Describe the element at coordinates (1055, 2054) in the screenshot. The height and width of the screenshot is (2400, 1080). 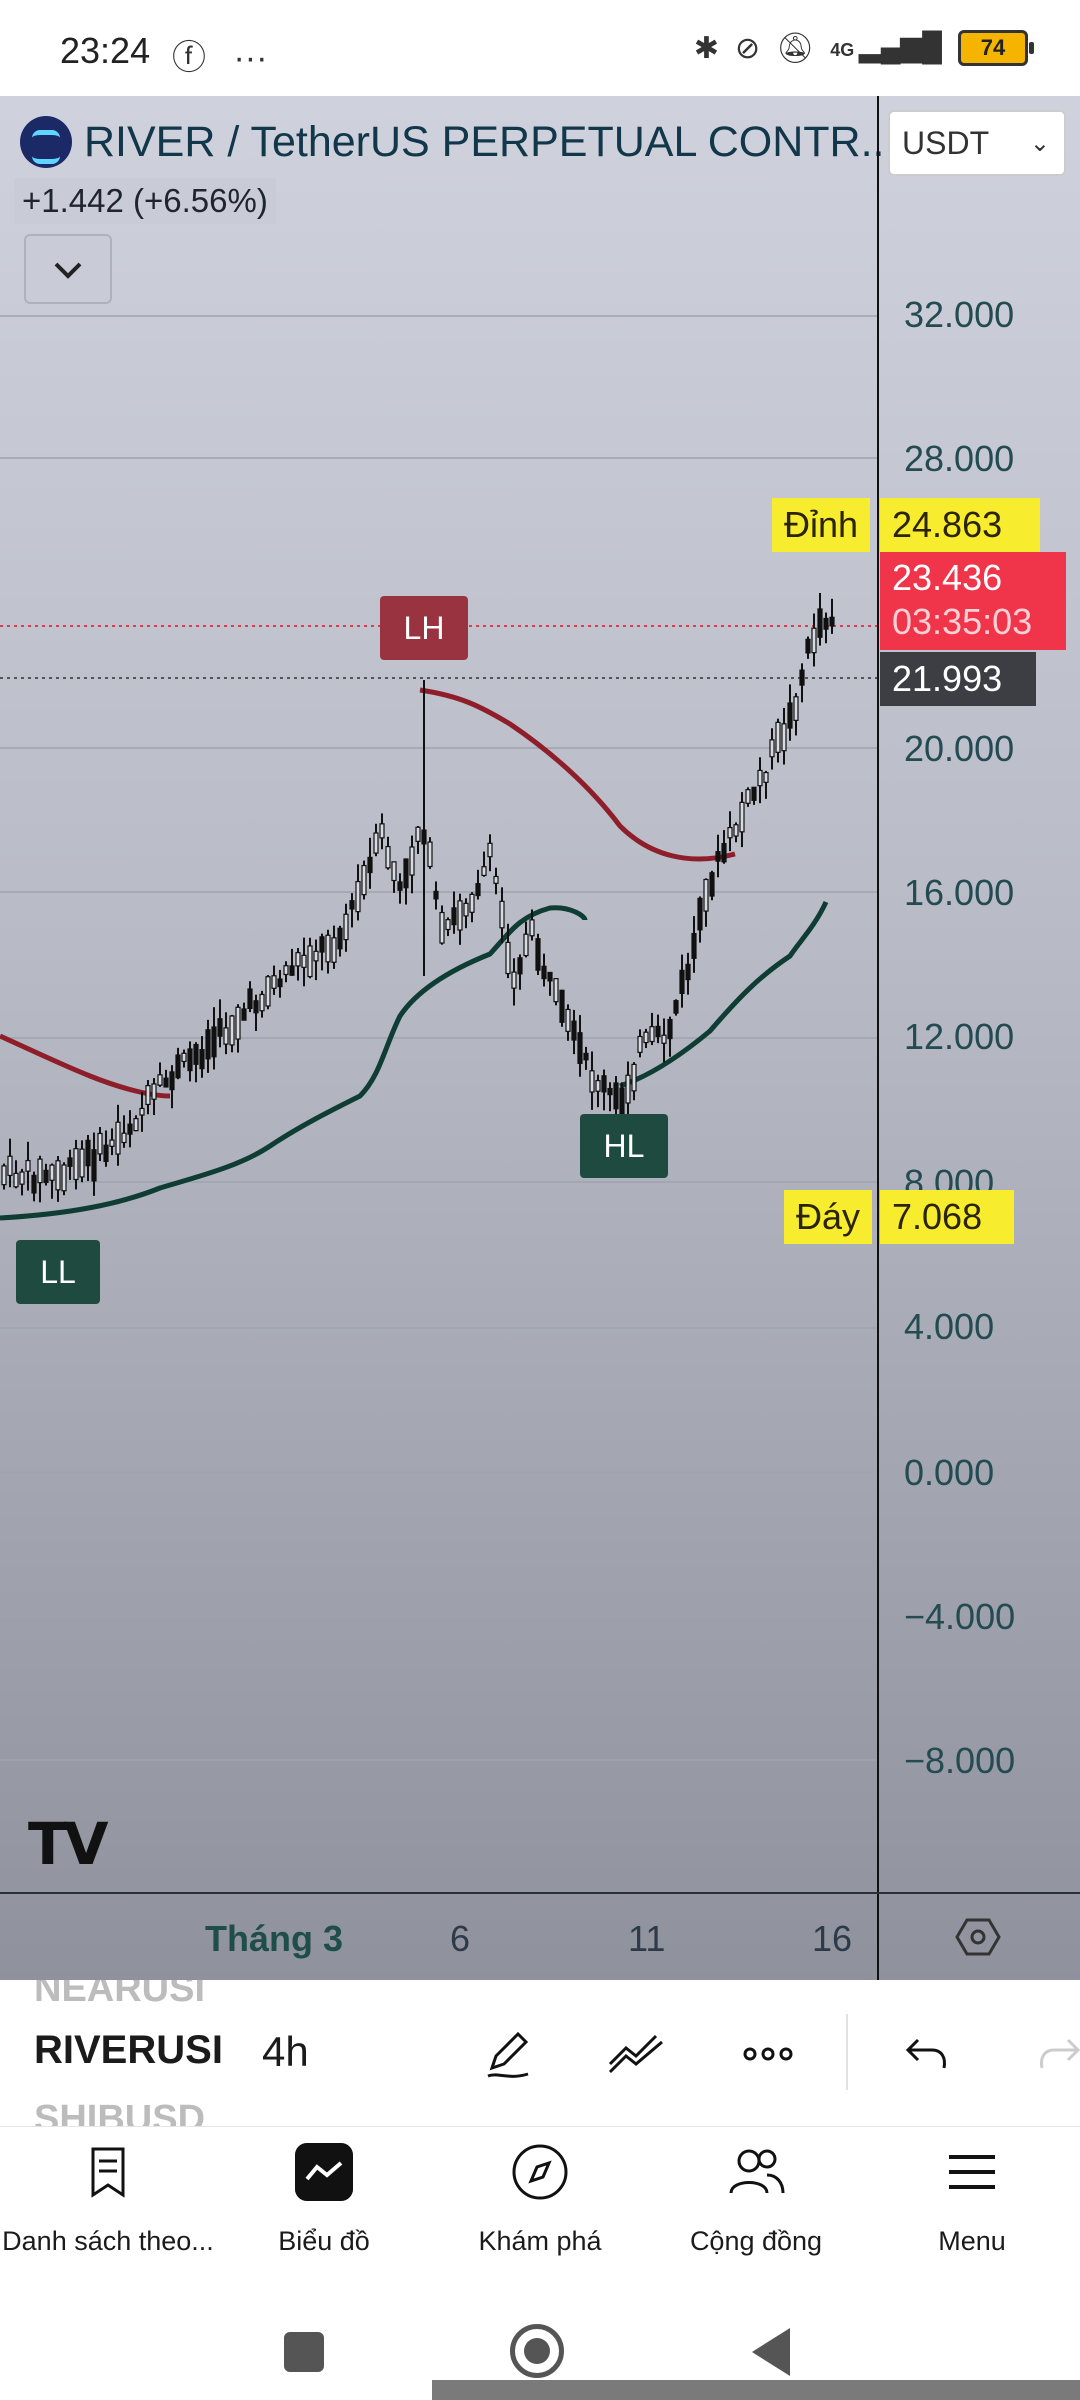
I see `redo-icon` at that location.